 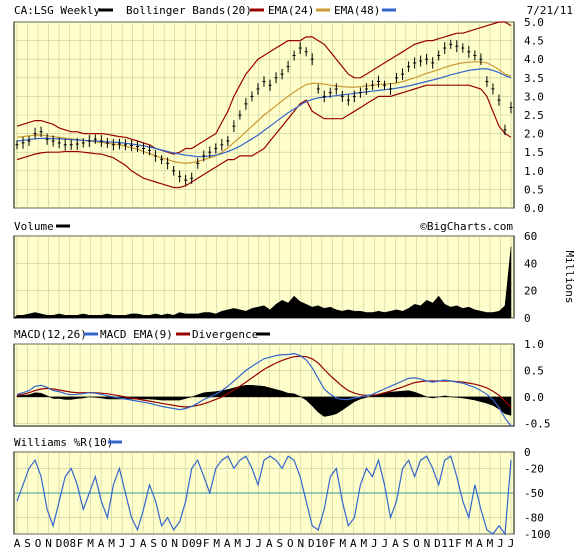 What do you see at coordinates (225, 334) in the screenshot?
I see `divergence-label: Divergence` at bounding box center [225, 334].